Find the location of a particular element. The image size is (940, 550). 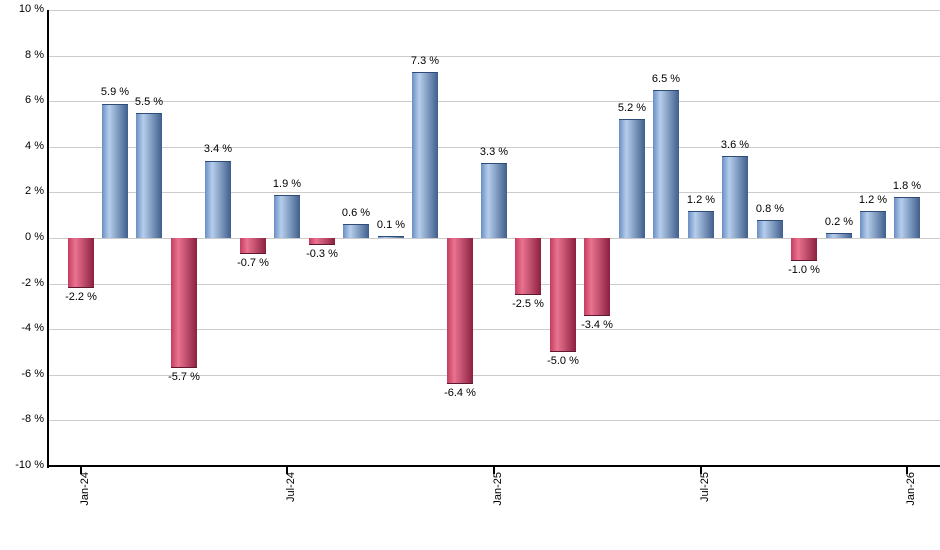

y-tick-label: 10 % is located at coordinates (31, 9).